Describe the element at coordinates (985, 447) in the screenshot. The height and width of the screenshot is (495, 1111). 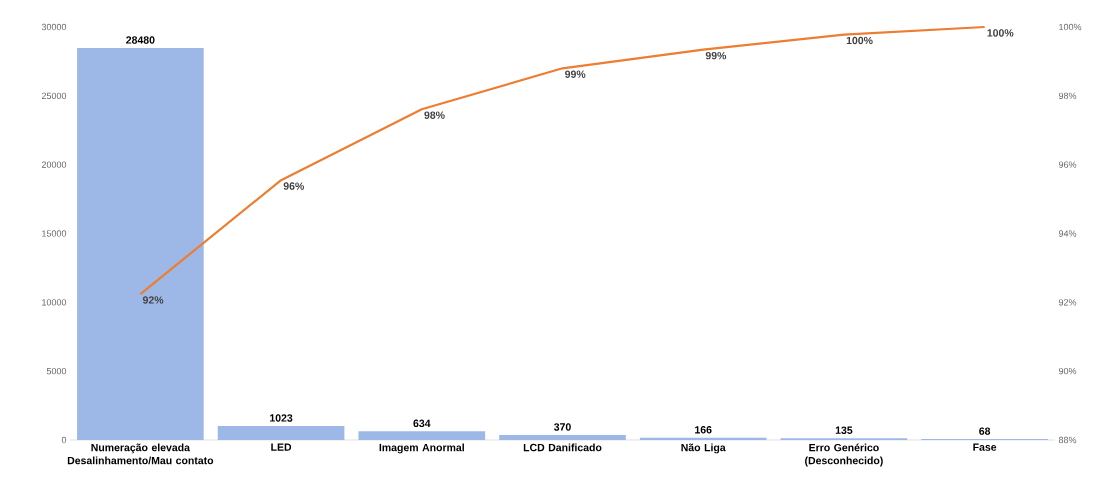
I see `x-tick-label: Fase` at that location.